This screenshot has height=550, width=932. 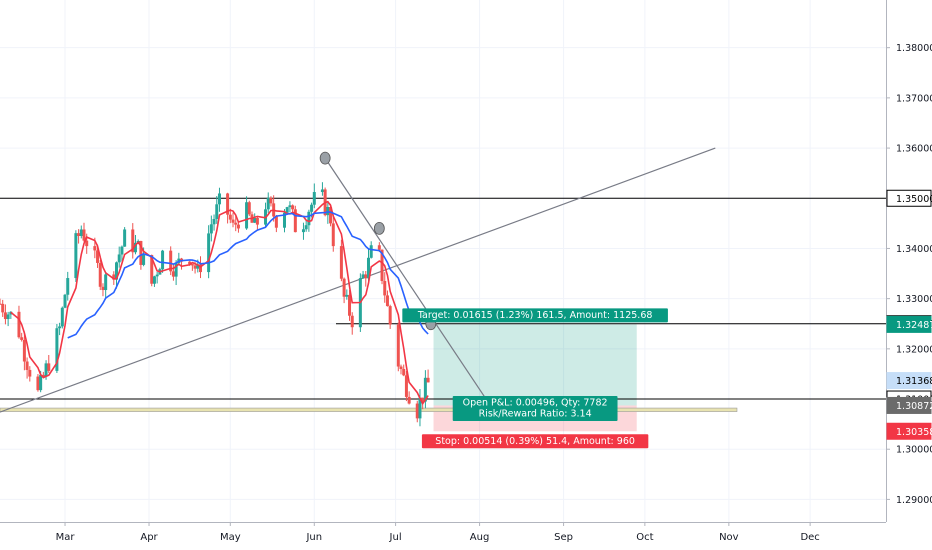 What do you see at coordinates (914, 48) in the screenshot?
I see `price-tick-label: 1.38000` at bounding box center [914, 48].